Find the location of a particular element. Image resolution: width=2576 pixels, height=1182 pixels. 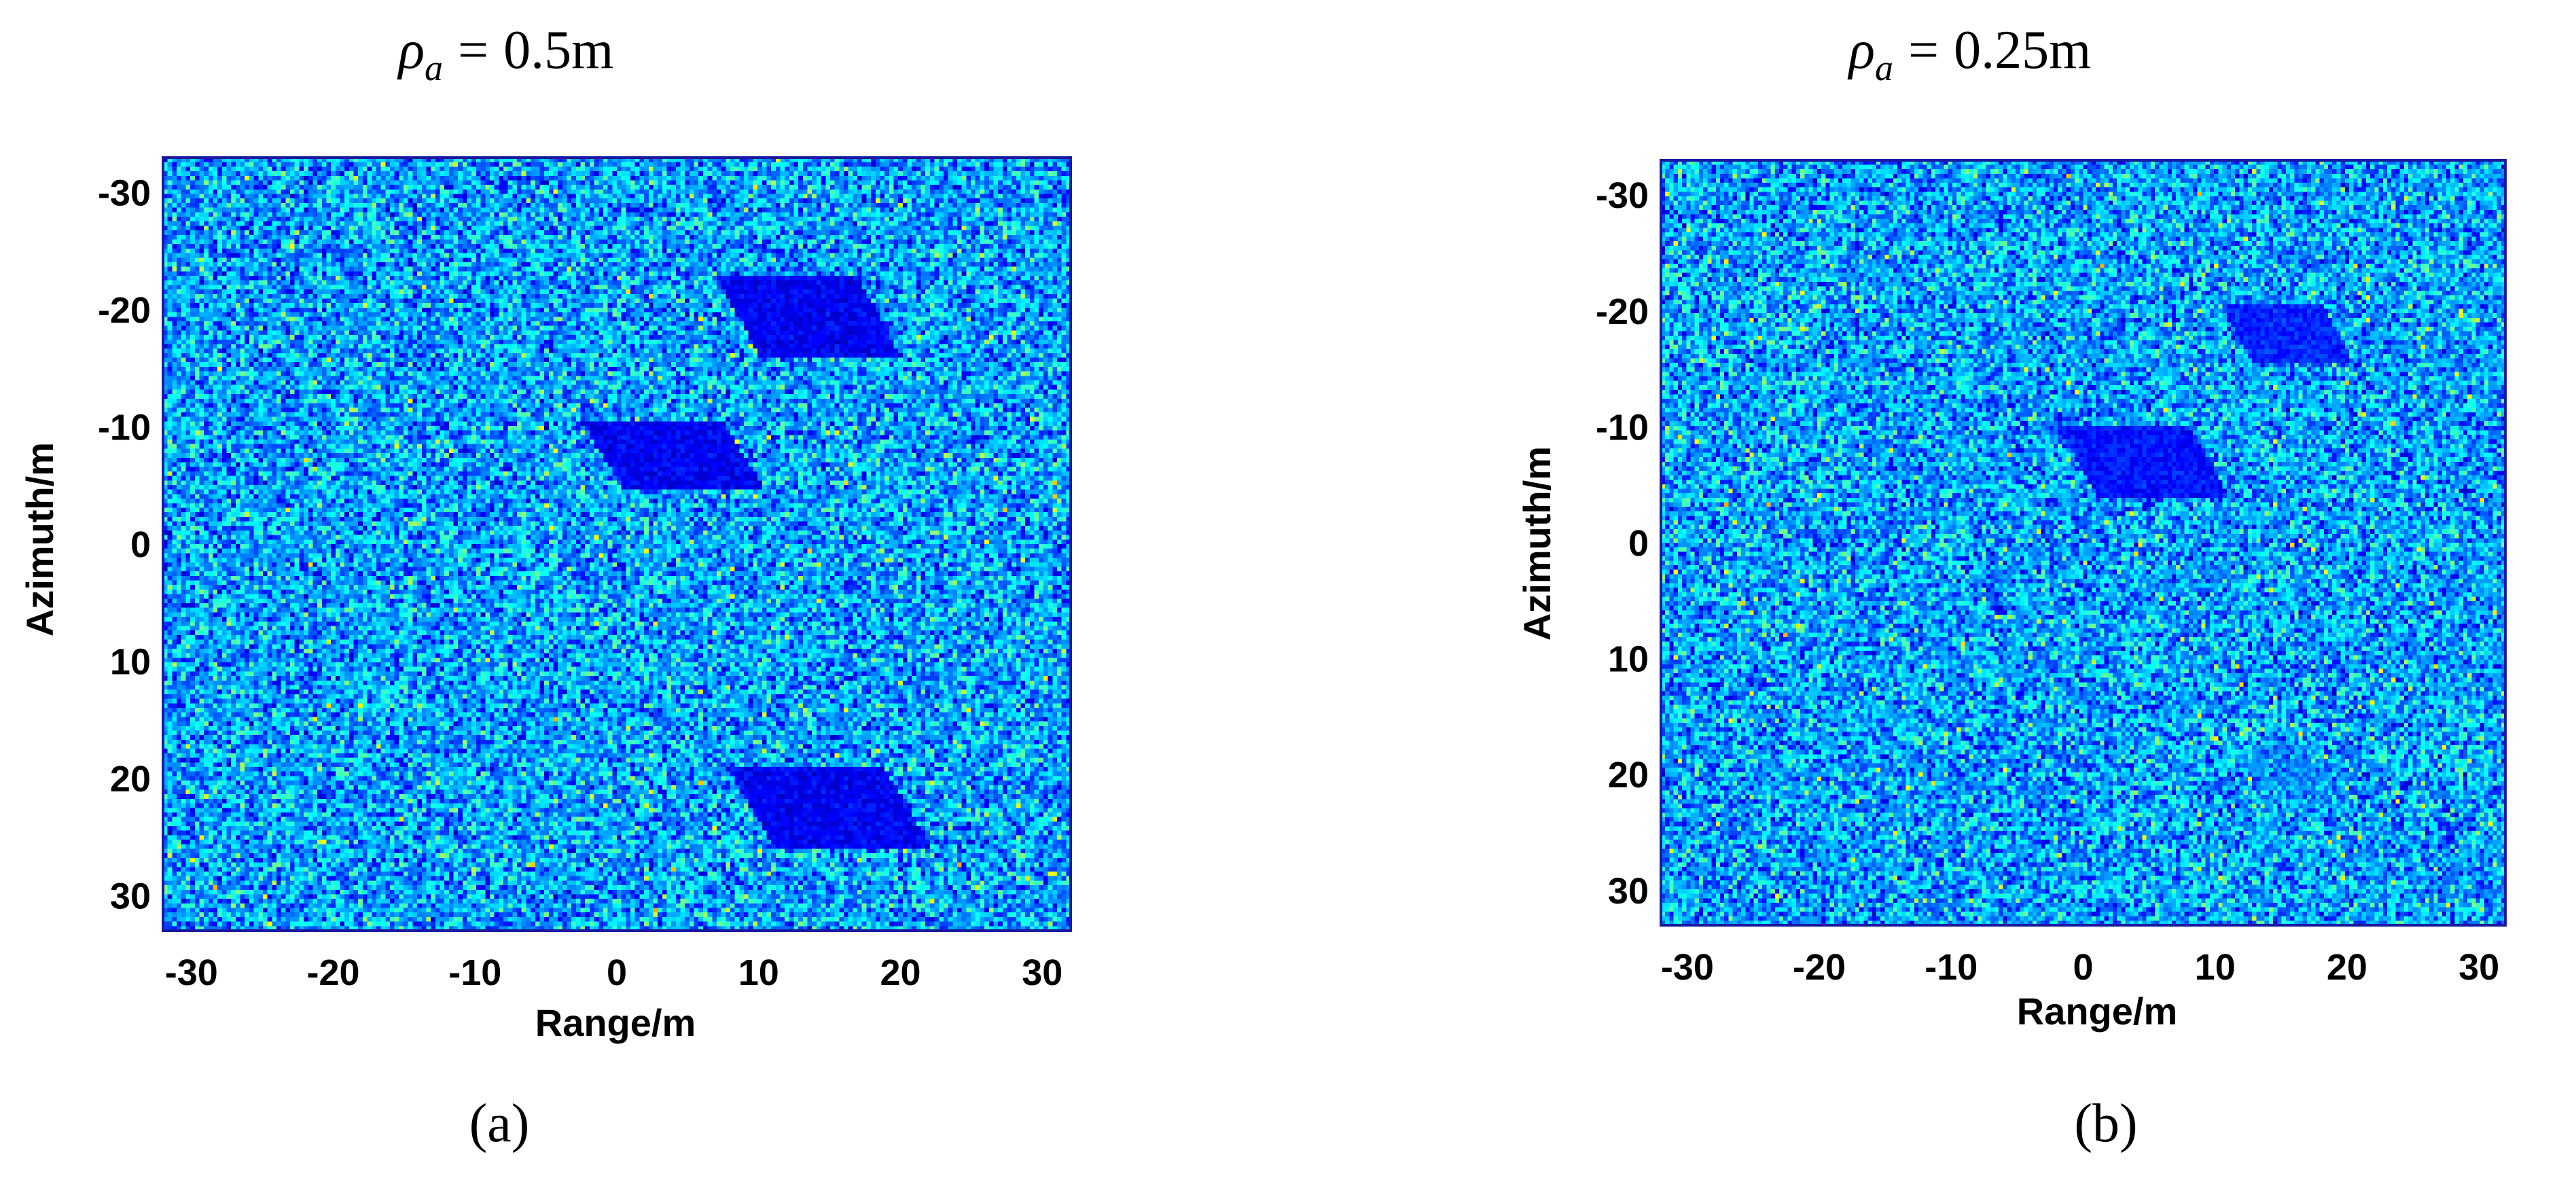

panel-b-label: (b) is located at coordinates (2106, 1123).